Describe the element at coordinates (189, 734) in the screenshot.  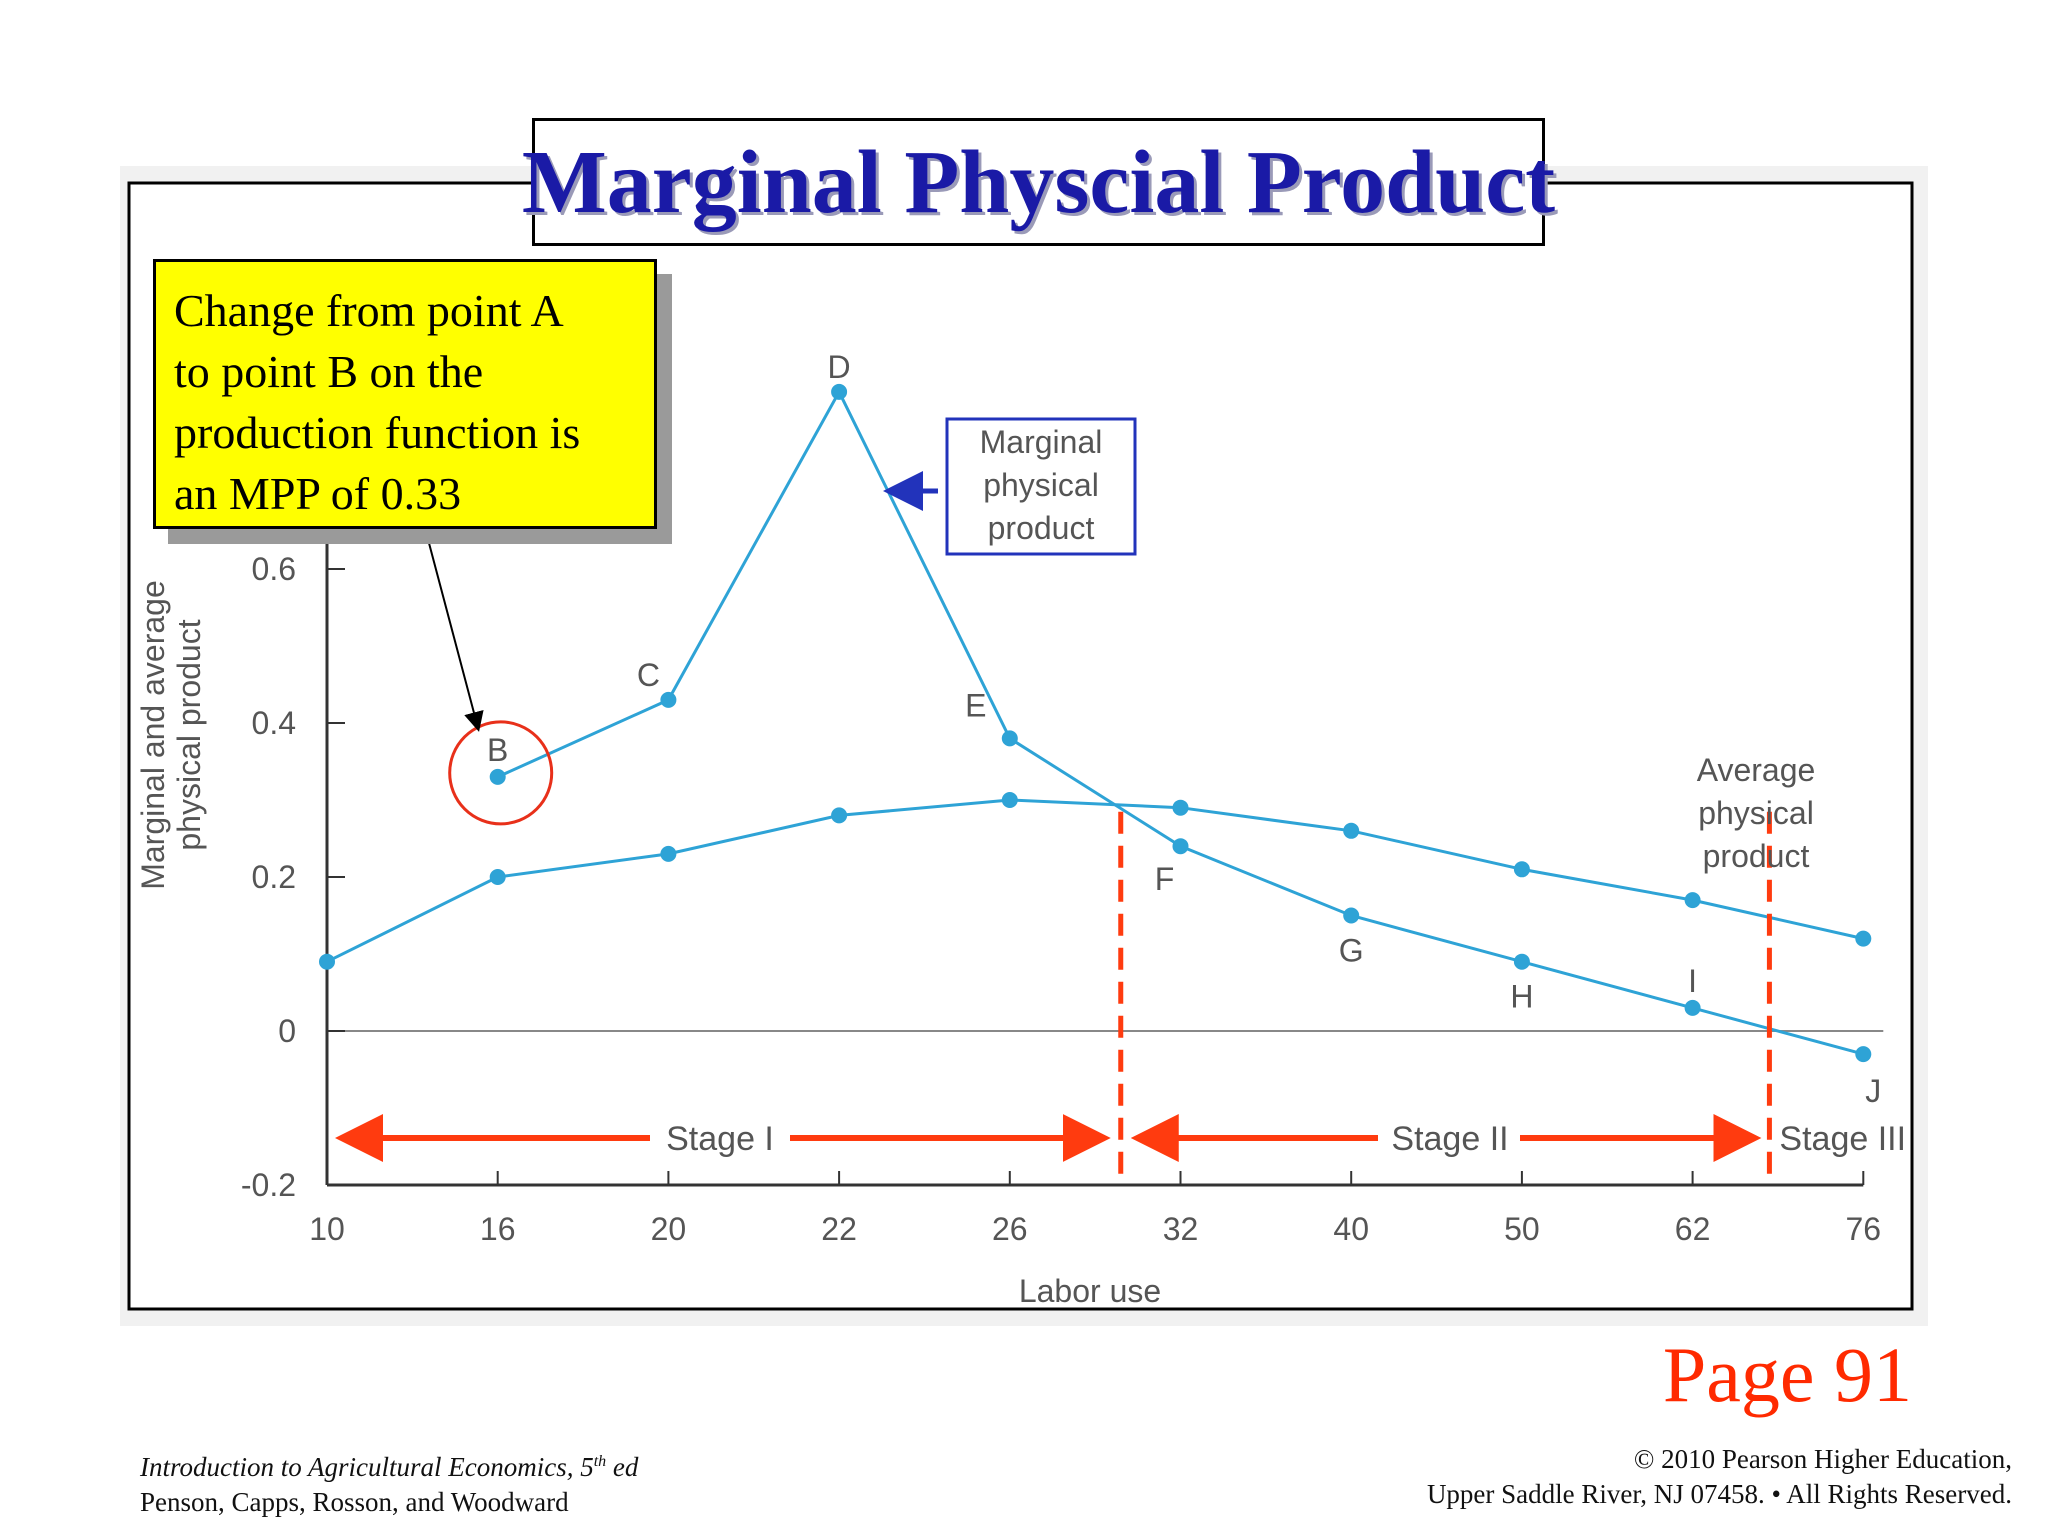
I see `y-axis-title-line-2: physical product` at that location.